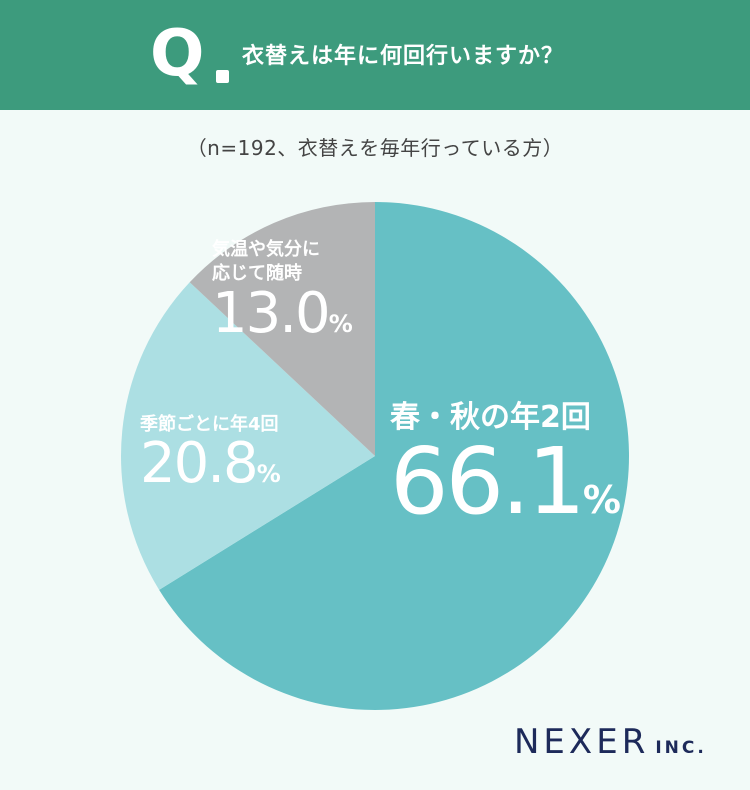  Describe the element at coordinates (199, 463) in the screenshot. I see `slice-value-seasonal: 20.8` at that location.